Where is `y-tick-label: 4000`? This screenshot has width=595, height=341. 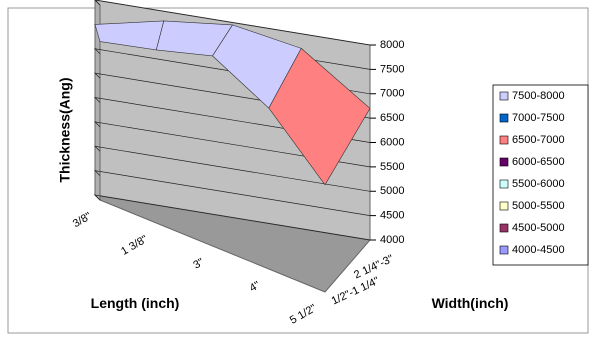
y-tick-label: 4000 is located at coordinates (392, 240).